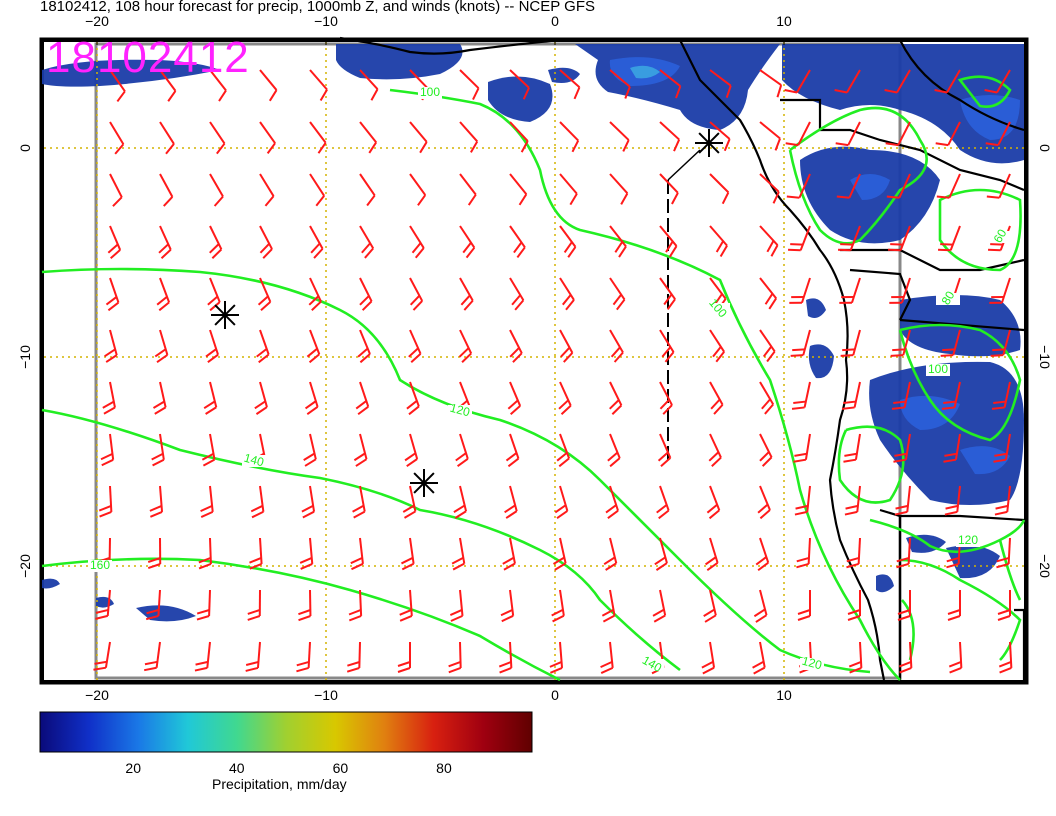 This screenshot has height=816, width=1056. What do you see at coordinates (326, 695) in the screenshot?
I see `lon-tick-bottom: −10` at bounding box center [326, 695].